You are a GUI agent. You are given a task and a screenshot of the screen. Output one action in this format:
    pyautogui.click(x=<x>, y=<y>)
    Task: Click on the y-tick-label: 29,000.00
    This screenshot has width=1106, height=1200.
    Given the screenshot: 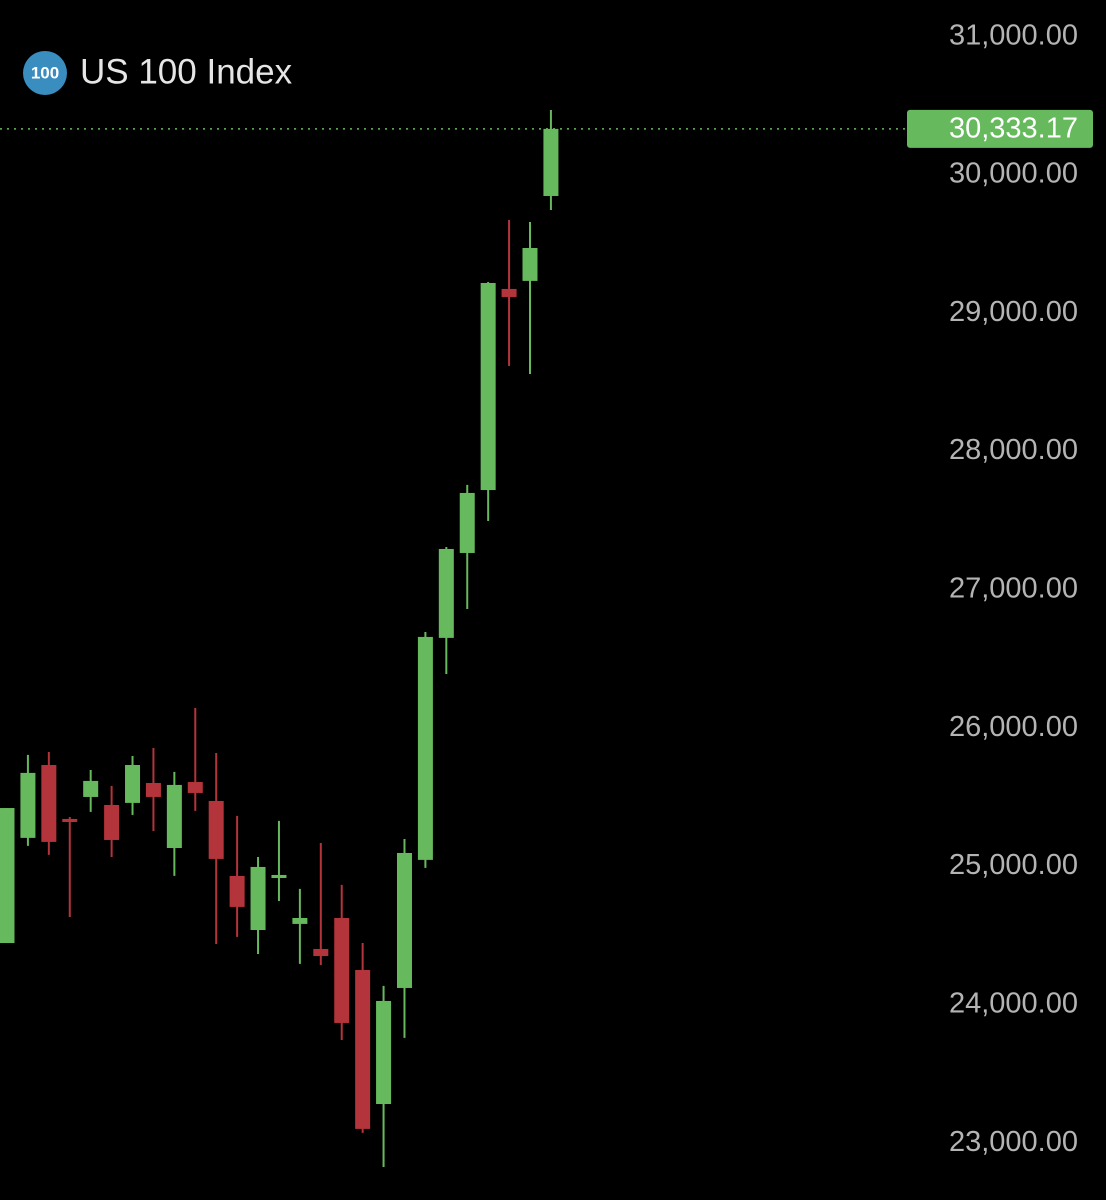 What is the action you would take?
    pyautogui.click(x=1013, y=312)
    